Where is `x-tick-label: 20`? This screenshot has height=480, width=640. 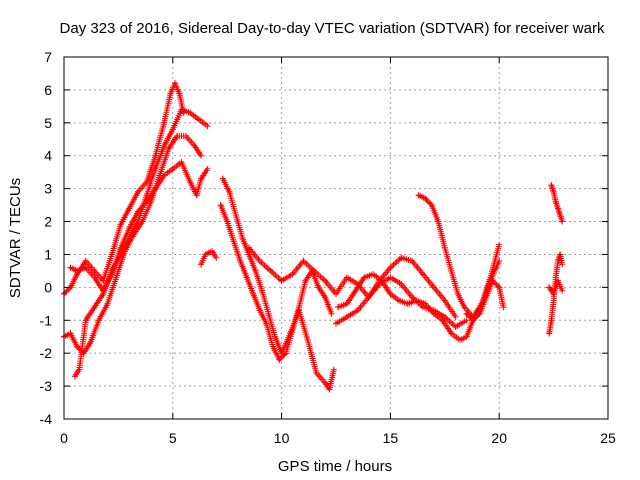 x-tick-label: 20 is located at coordinates (499, 438).